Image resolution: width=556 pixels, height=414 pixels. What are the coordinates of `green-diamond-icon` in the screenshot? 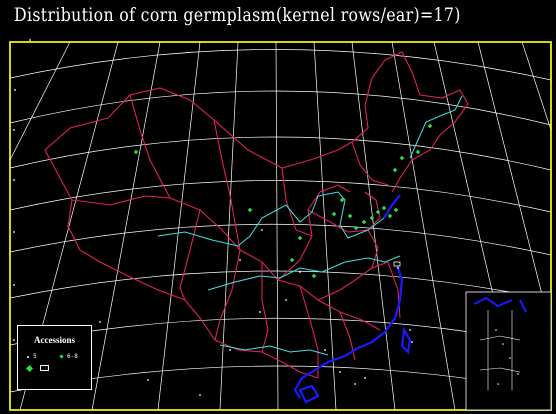 It's located at (29, 368).